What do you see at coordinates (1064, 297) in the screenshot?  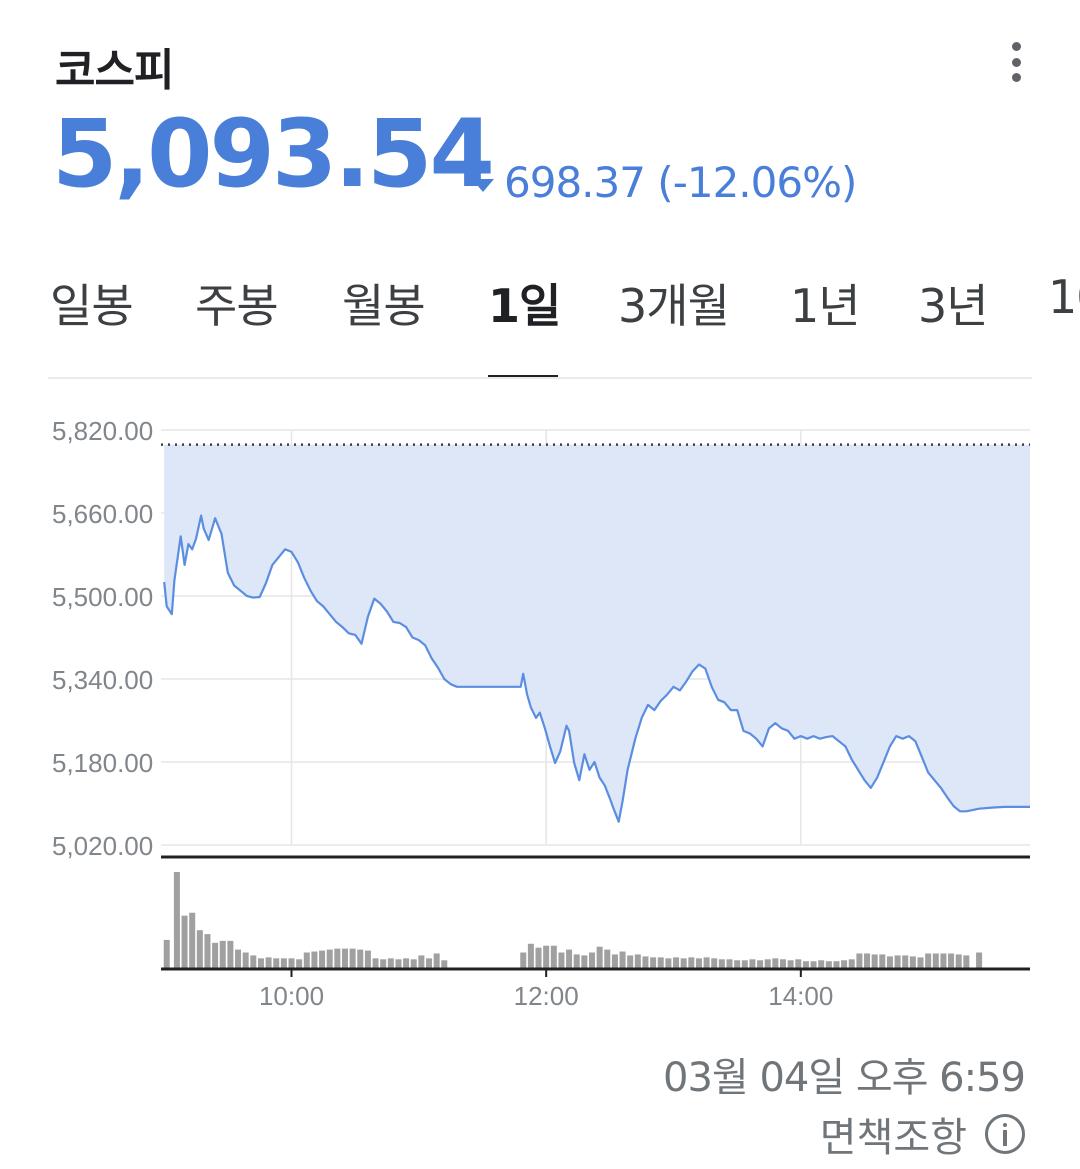 I see `tab-10-years: 10` at bounding box center [1064, 297].